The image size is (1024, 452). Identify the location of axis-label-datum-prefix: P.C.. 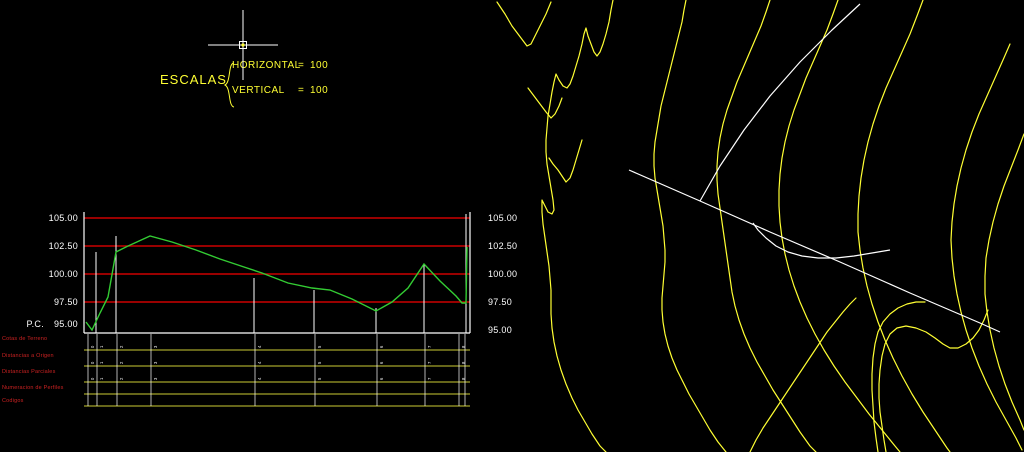
(35, 324).